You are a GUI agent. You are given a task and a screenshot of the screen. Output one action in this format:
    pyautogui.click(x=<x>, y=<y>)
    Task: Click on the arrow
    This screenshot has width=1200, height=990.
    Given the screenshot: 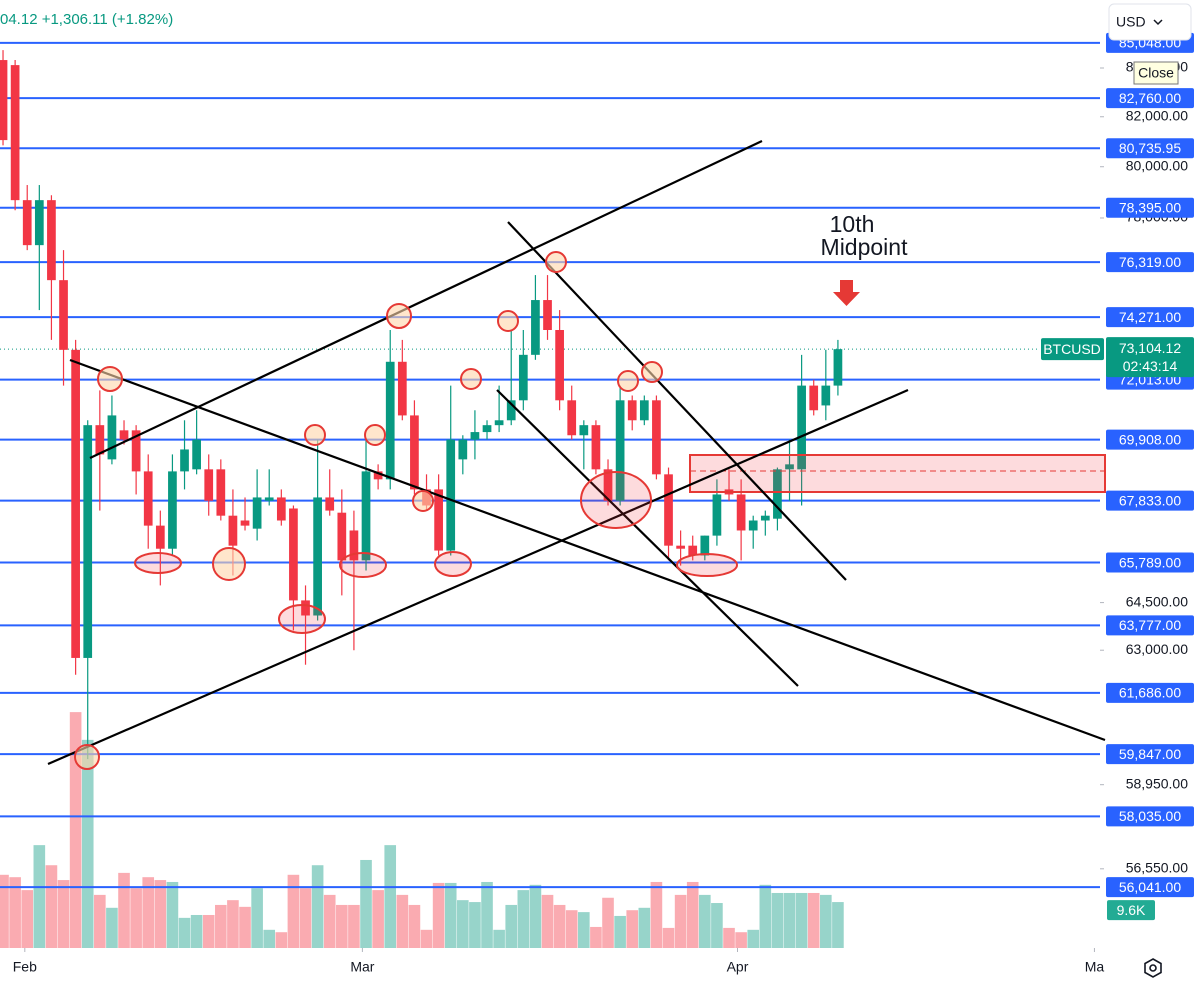 What is the action you would take?
    pyautogui.click(x=846, y=293)
    